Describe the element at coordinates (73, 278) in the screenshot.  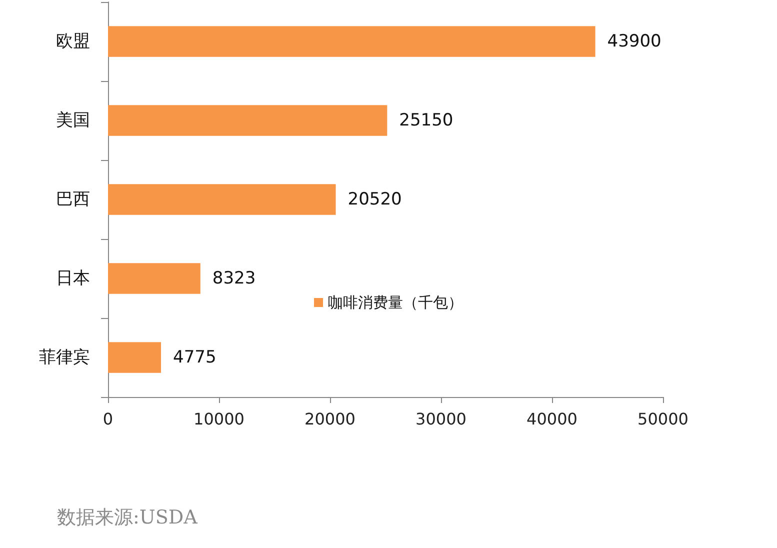
I see `y-tick-label: 日本` at that location.